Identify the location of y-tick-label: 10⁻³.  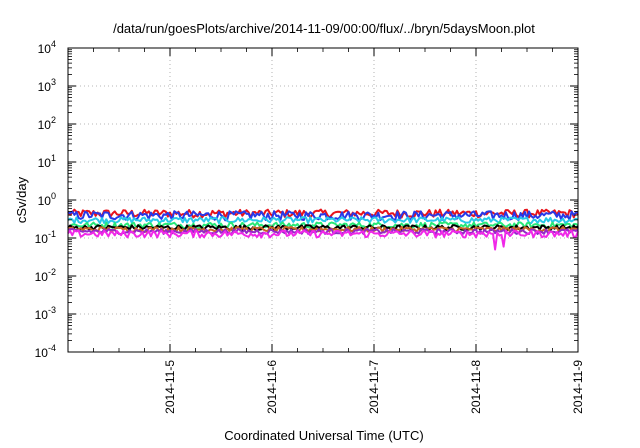
(45, 313).